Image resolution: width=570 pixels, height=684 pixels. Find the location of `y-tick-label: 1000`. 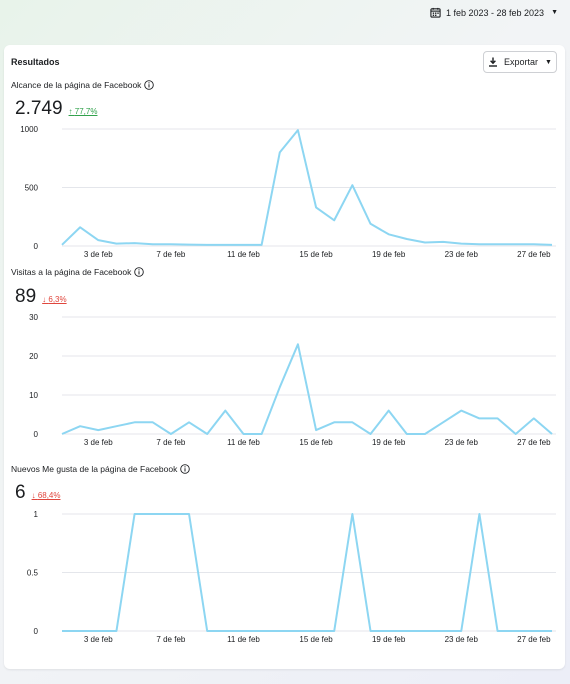

y-tick-label: 1000 is located at coordinates (29, 129).